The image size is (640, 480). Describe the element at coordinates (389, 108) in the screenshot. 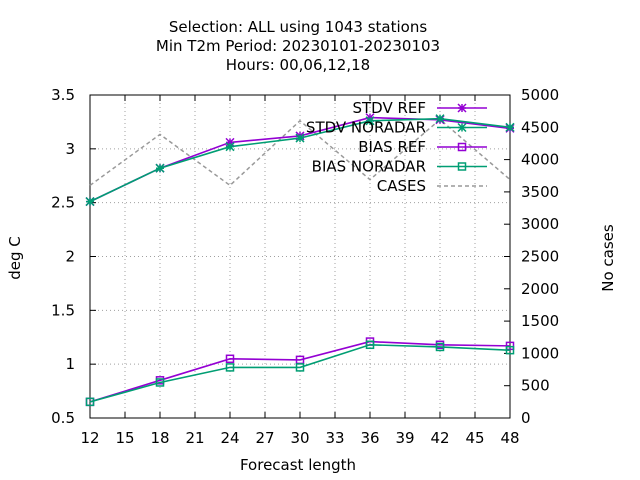

I see `legend-label: STDV REF` at that location.